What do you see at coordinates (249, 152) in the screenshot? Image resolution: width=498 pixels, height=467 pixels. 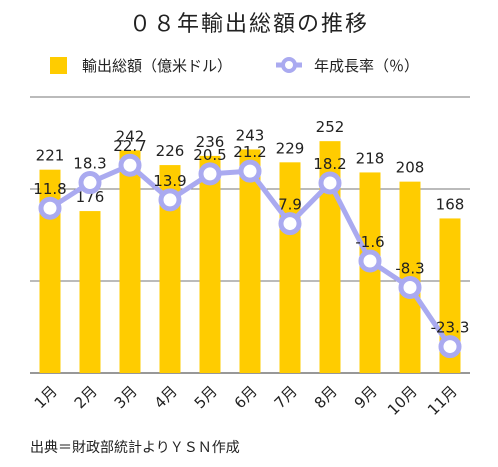 I see `growth-value-label: 21.2` at bounding box center [249, 152].